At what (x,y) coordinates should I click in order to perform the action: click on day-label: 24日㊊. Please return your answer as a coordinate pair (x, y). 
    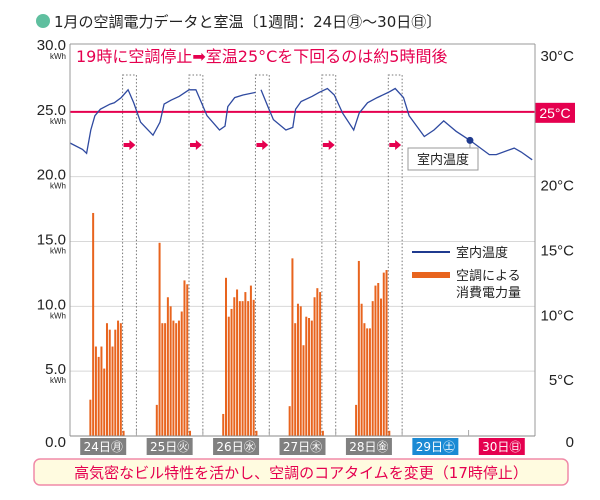
    Looking at the image, I should click on (103, 447).